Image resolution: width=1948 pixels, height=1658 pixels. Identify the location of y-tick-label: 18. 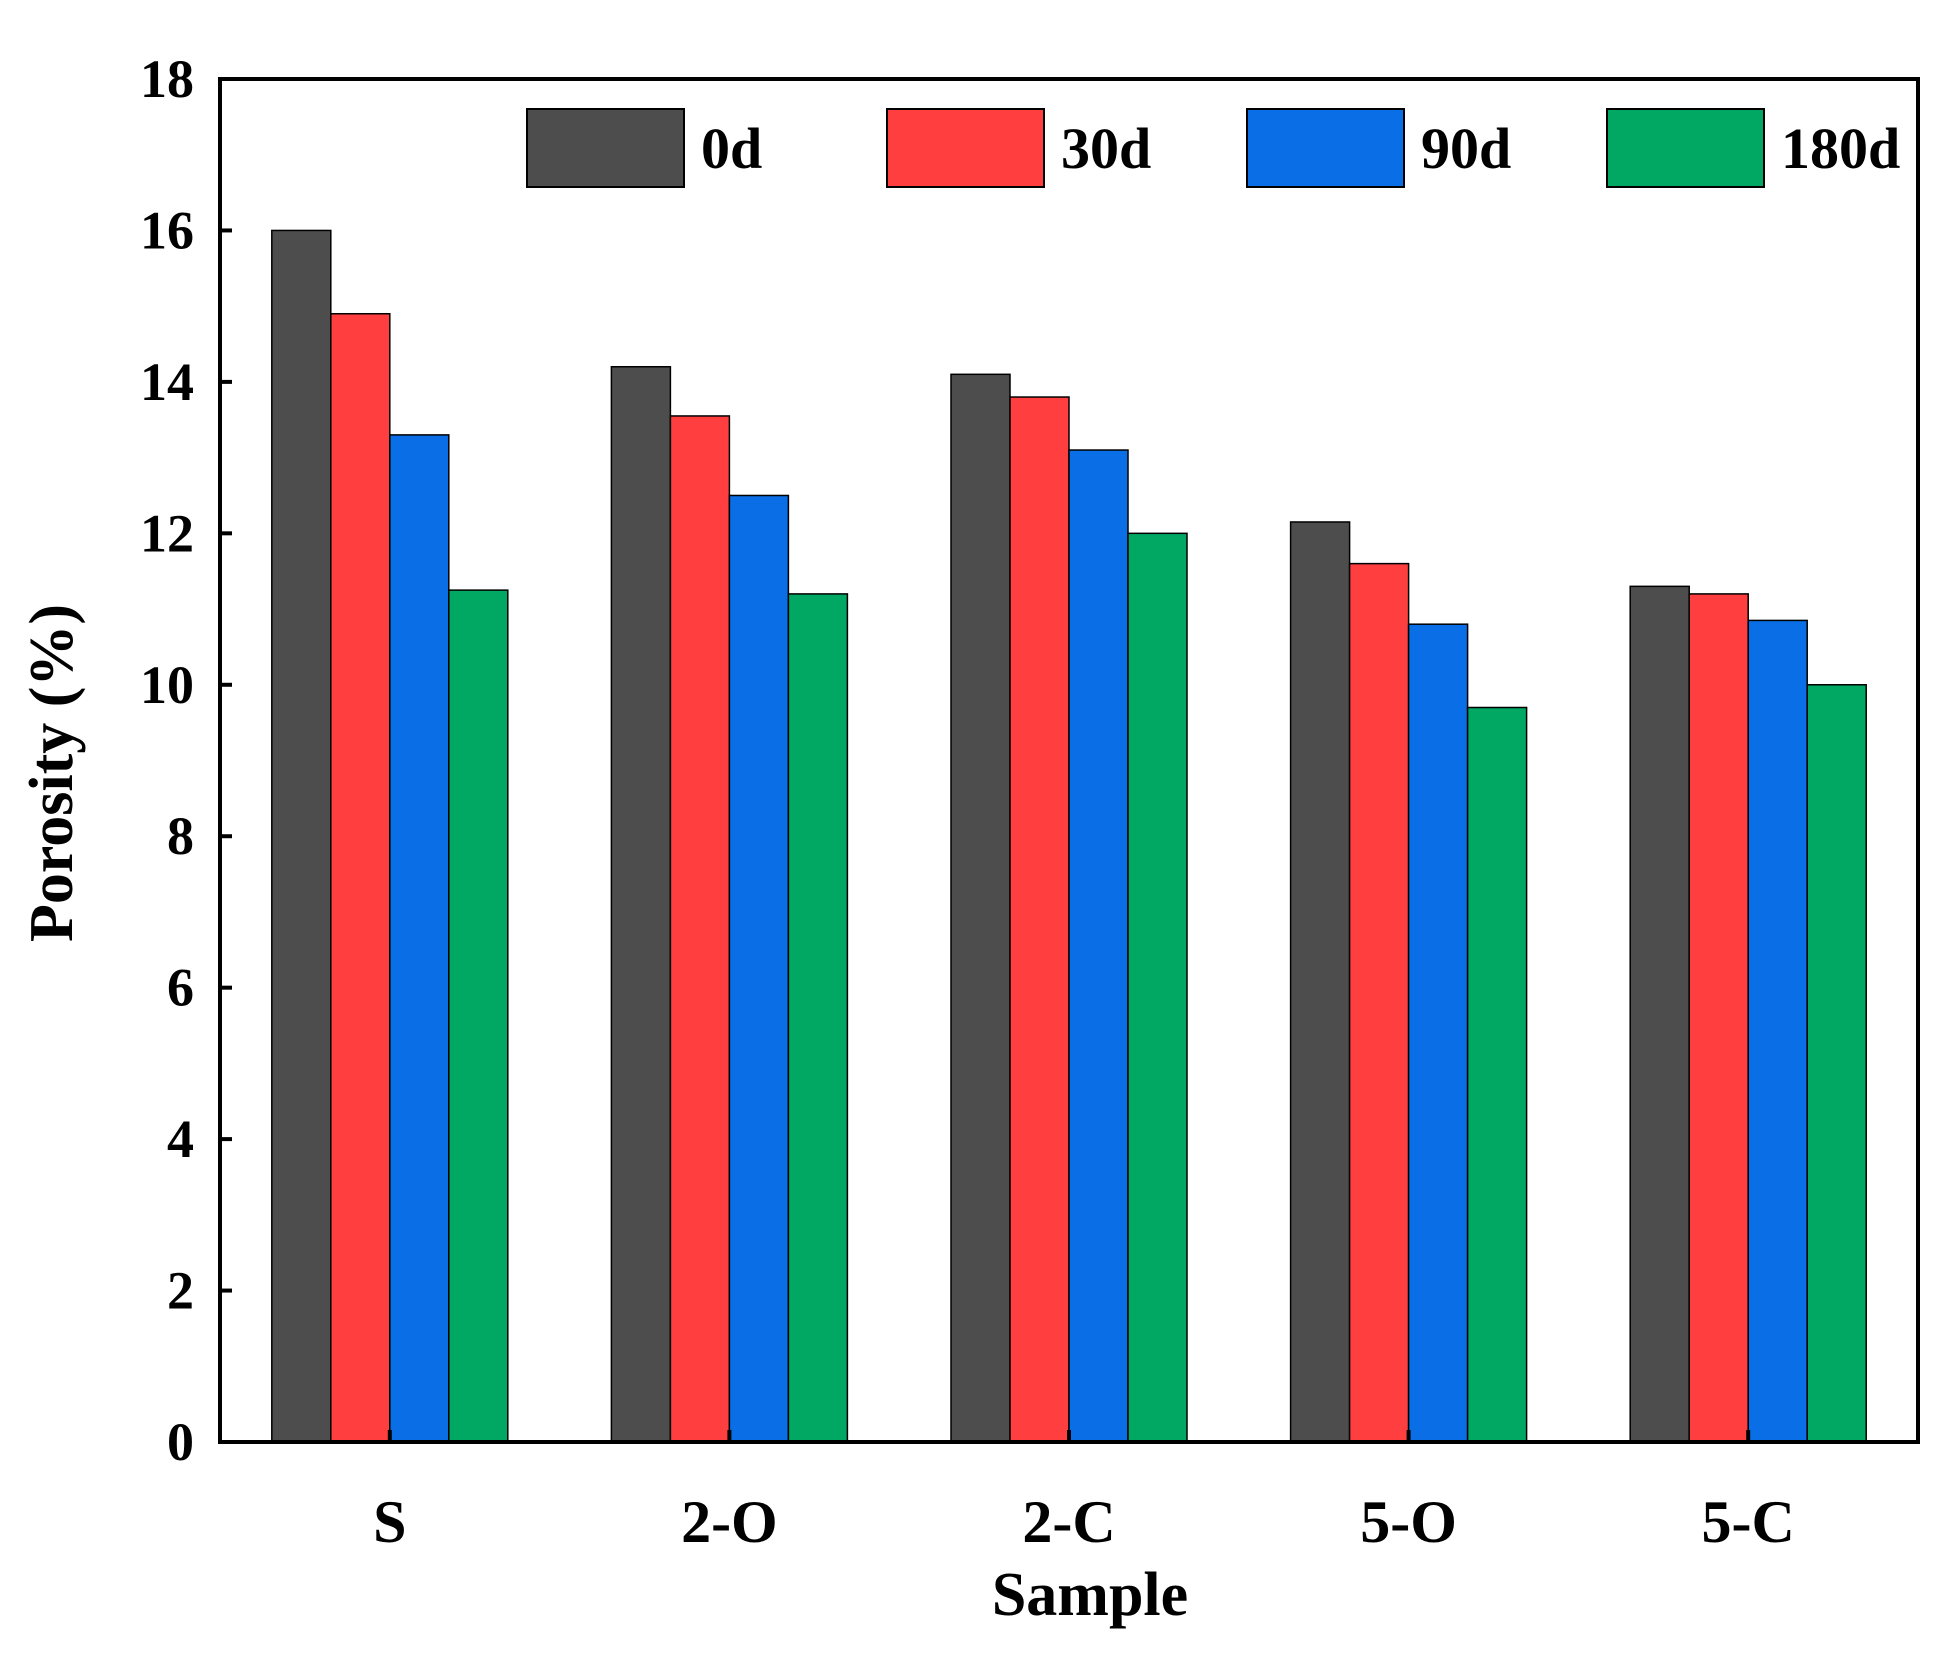
(167, 79).